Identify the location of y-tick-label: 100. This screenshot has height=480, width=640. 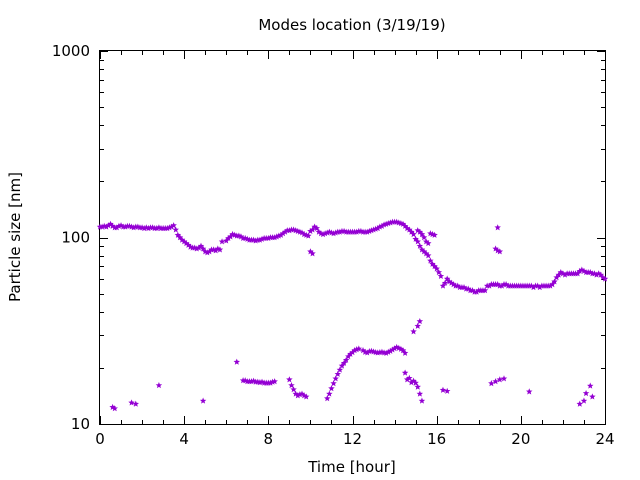
(75, 238).